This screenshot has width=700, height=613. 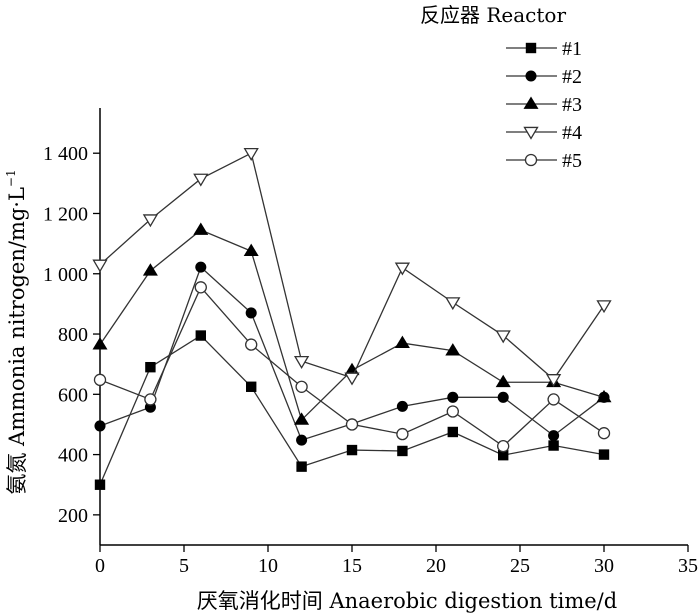 I want to click on y-axis-title: 氨氮 Ammonia nitrogen/mg·L−1, so click(x=16, y=331).